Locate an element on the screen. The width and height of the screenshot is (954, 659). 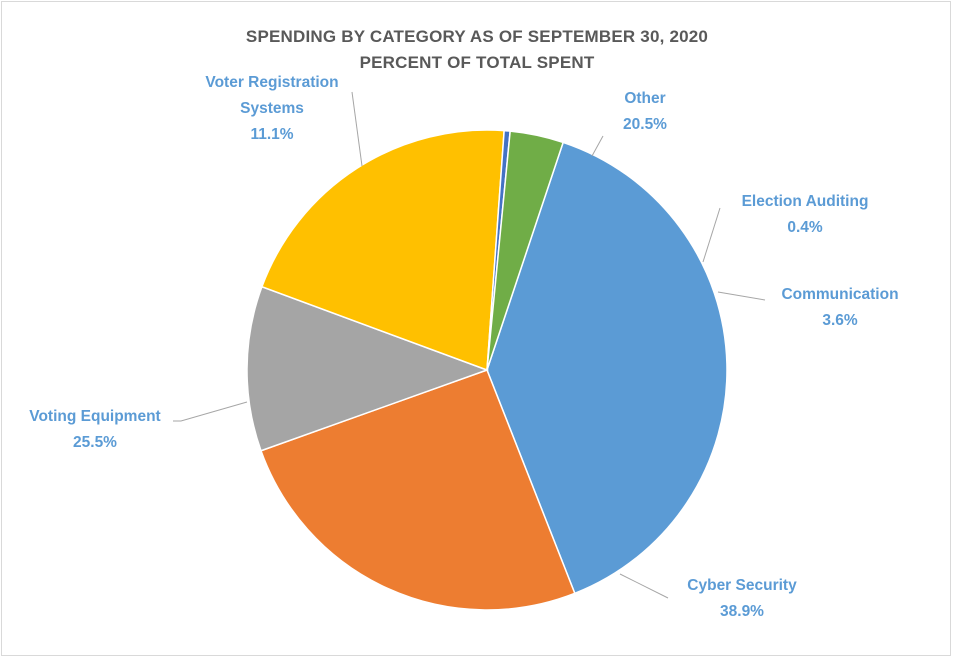
slice-label: Voting Equipment 25.5% is located at coordinates (94, 429).